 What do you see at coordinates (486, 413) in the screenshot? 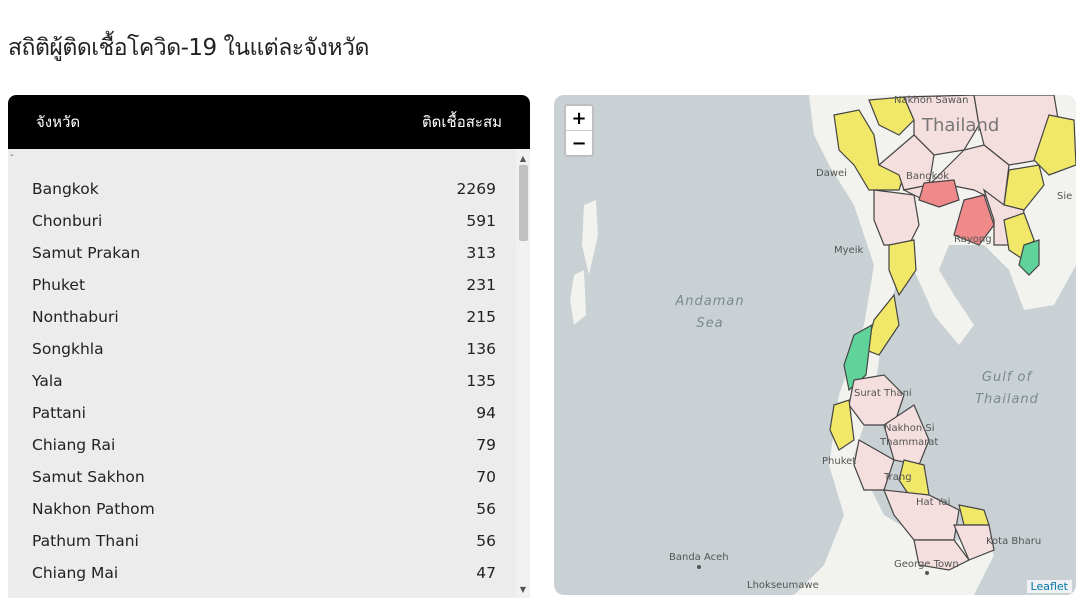
I see `case-count: 94` at bounding box center [486, 413].